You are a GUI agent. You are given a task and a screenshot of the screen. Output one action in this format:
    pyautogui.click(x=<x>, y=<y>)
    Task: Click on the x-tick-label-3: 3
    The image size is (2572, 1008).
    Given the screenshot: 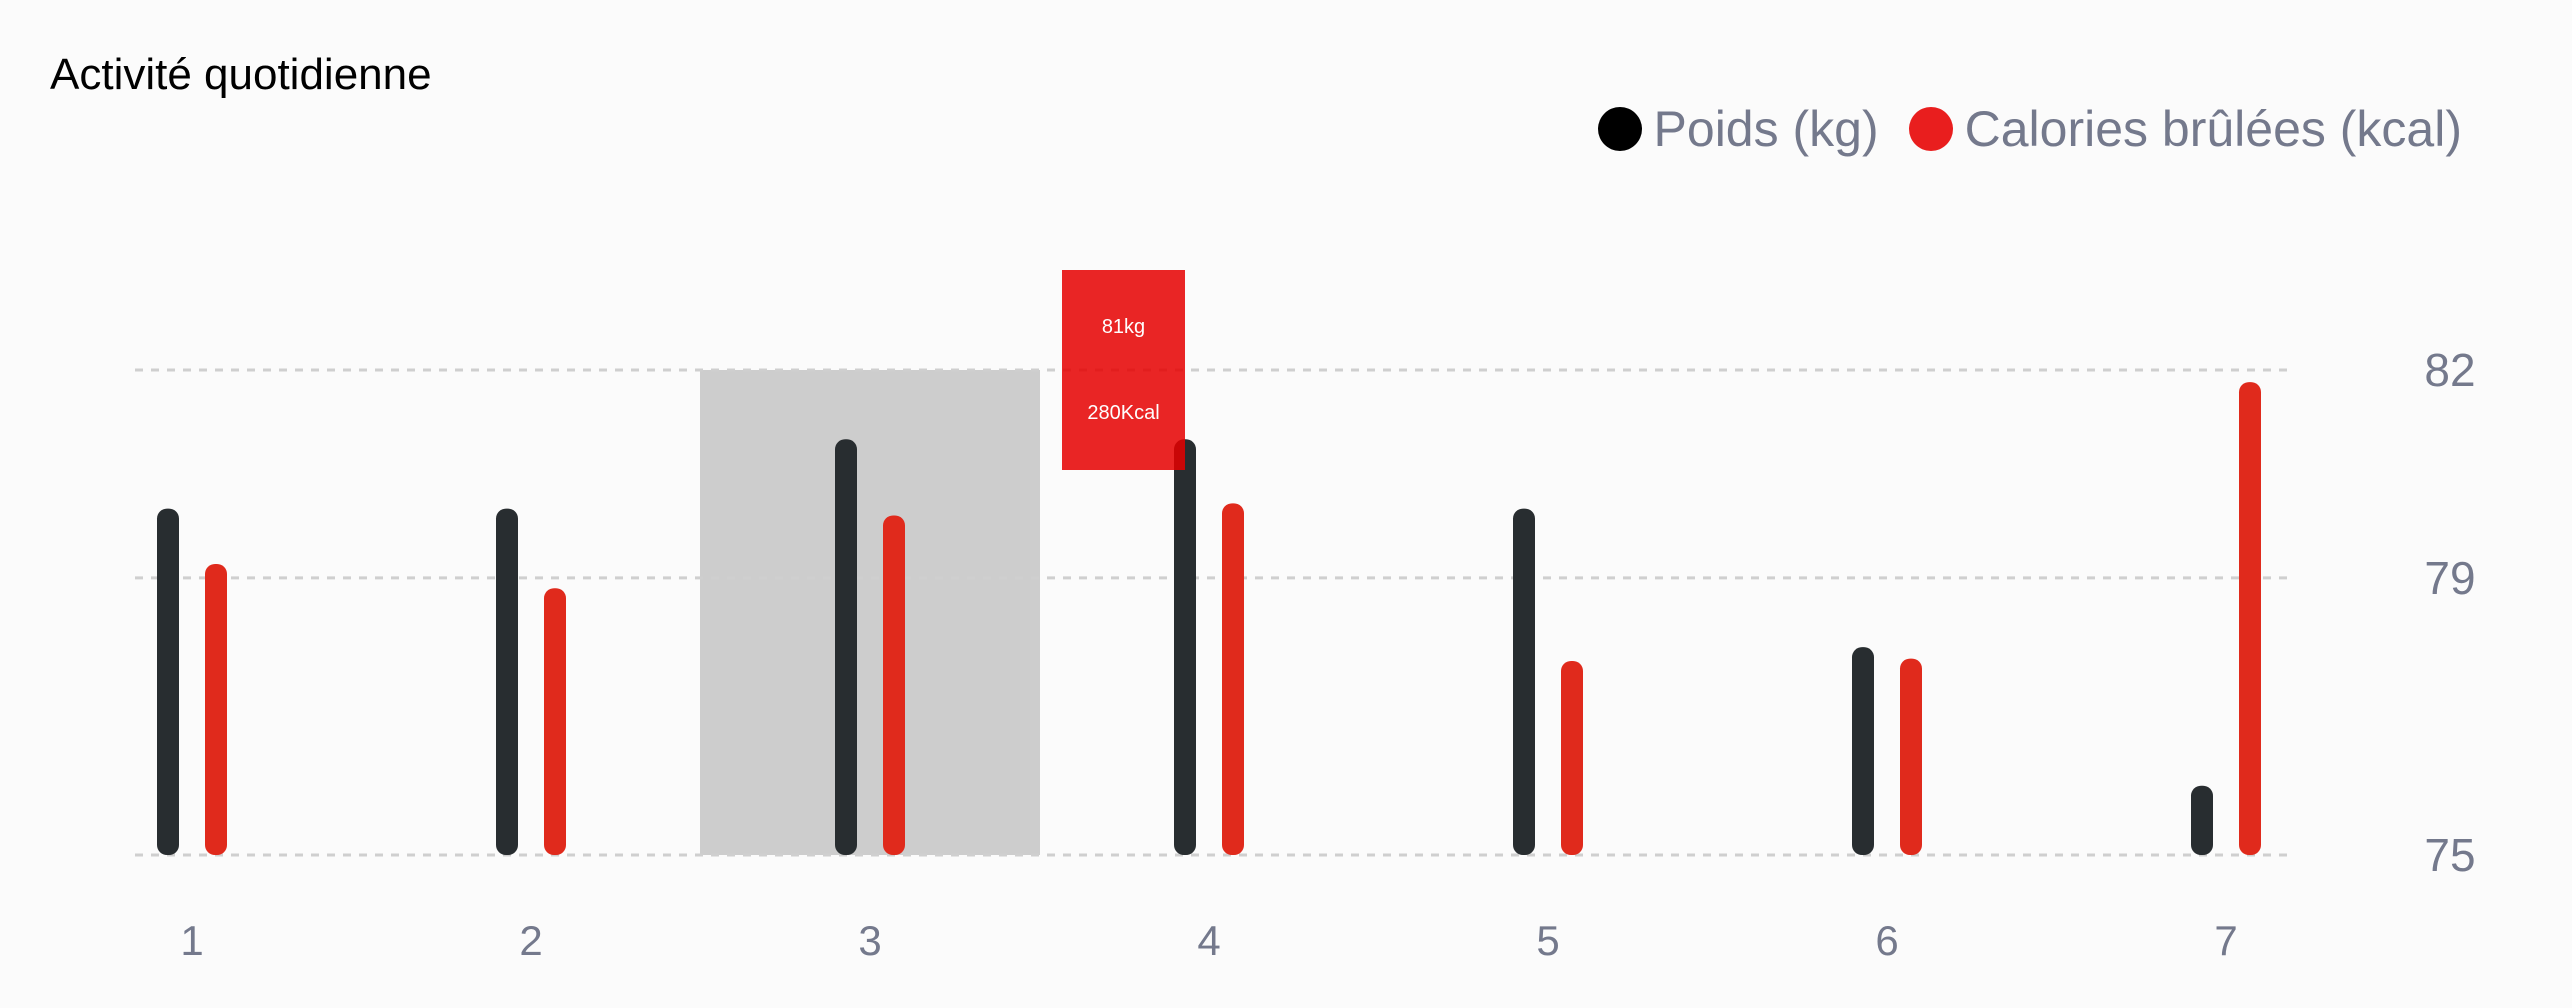 What is the action you would take?
    pyautogui.click(x=869, y=940)
    